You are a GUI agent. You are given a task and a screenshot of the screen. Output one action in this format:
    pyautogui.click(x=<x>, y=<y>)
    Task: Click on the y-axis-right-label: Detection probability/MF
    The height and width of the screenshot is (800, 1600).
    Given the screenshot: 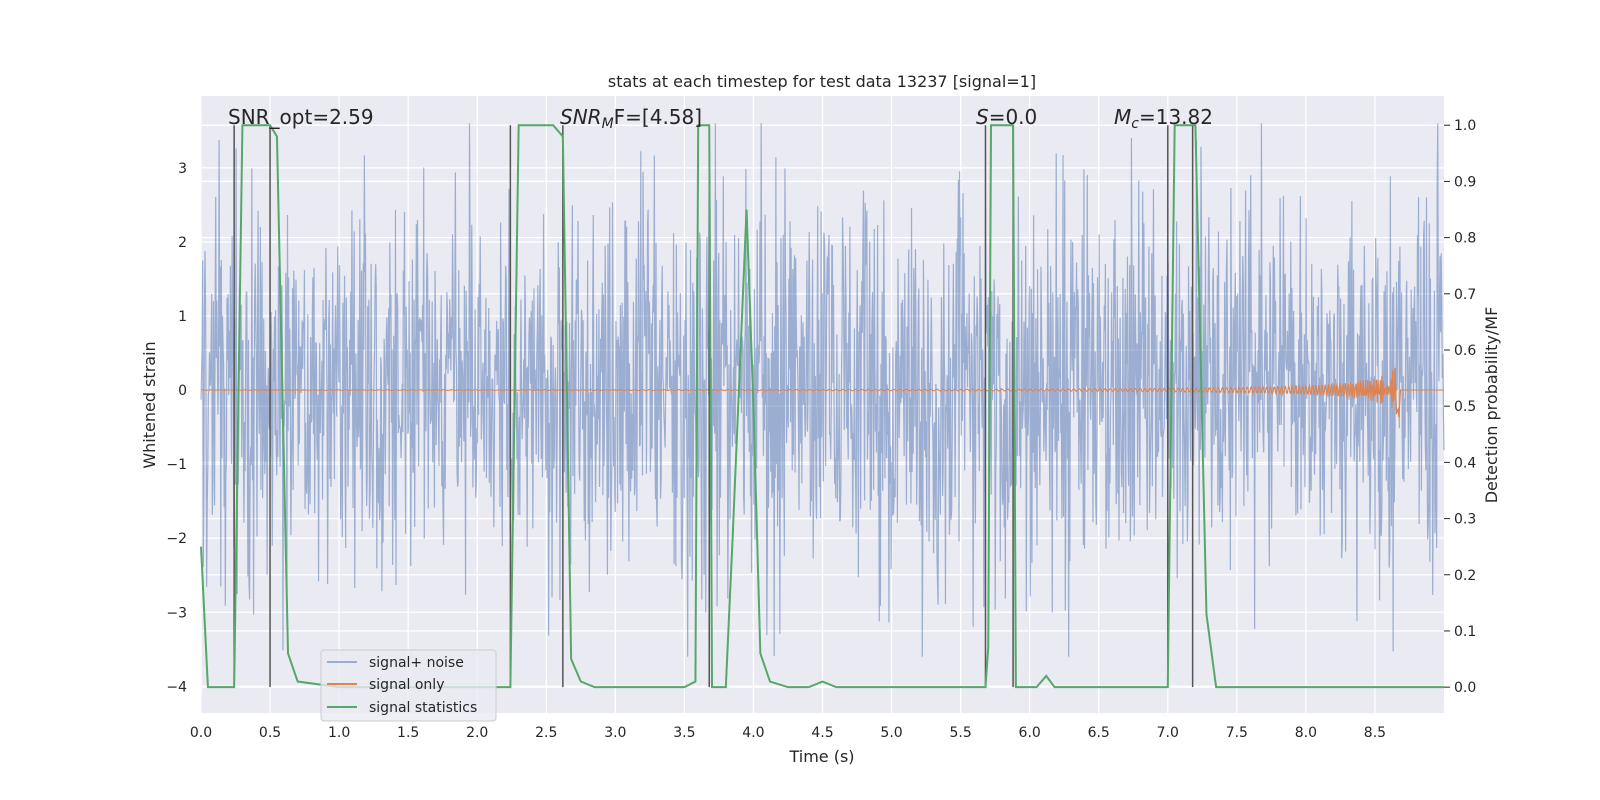 What is the action you would take?
    pyautogui.click(x=1491, y=405)
    